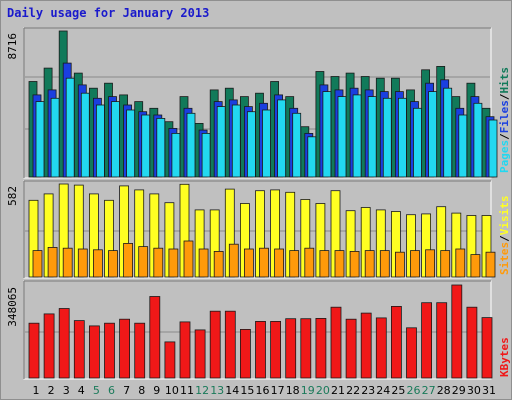 Image resolution: width=512 pixels, height=401 pixels. Describe the element at coordinates (202, 390) in the screenshot. I see `x-tick-label-day-12: 12` at that location.